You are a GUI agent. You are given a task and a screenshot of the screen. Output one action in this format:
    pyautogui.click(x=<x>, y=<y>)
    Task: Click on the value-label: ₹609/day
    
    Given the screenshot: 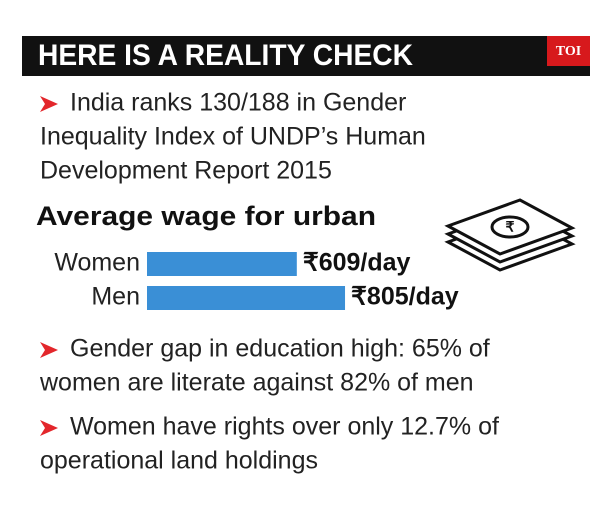 What is the action you would take?
    pyautogui.click(x=357, y=263)
    